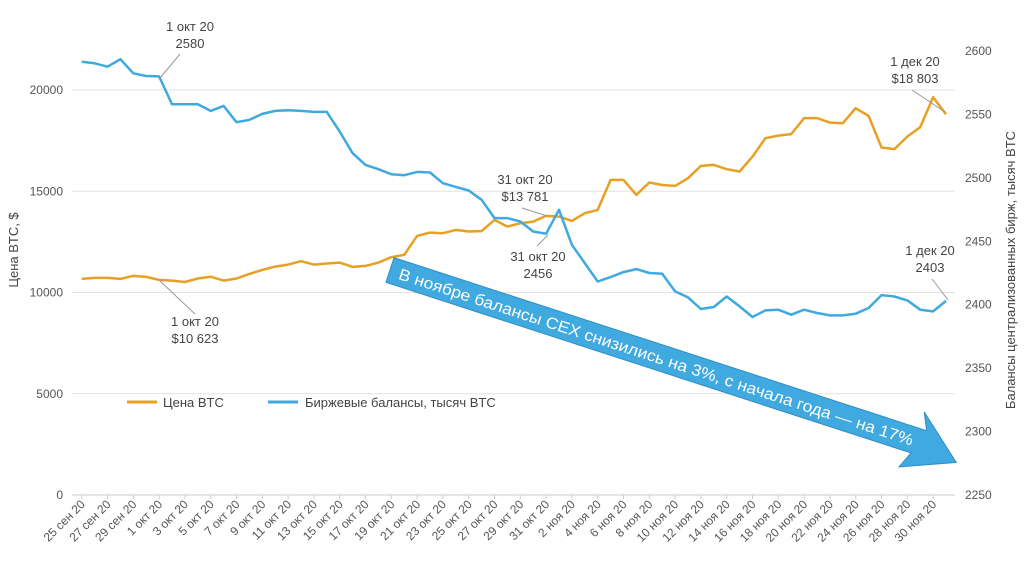 This screenshot has width=1024, height=561. Describe the element at coordinates (49, 394) in the screenshot. I see `y-tick-label: 5000` at that location.